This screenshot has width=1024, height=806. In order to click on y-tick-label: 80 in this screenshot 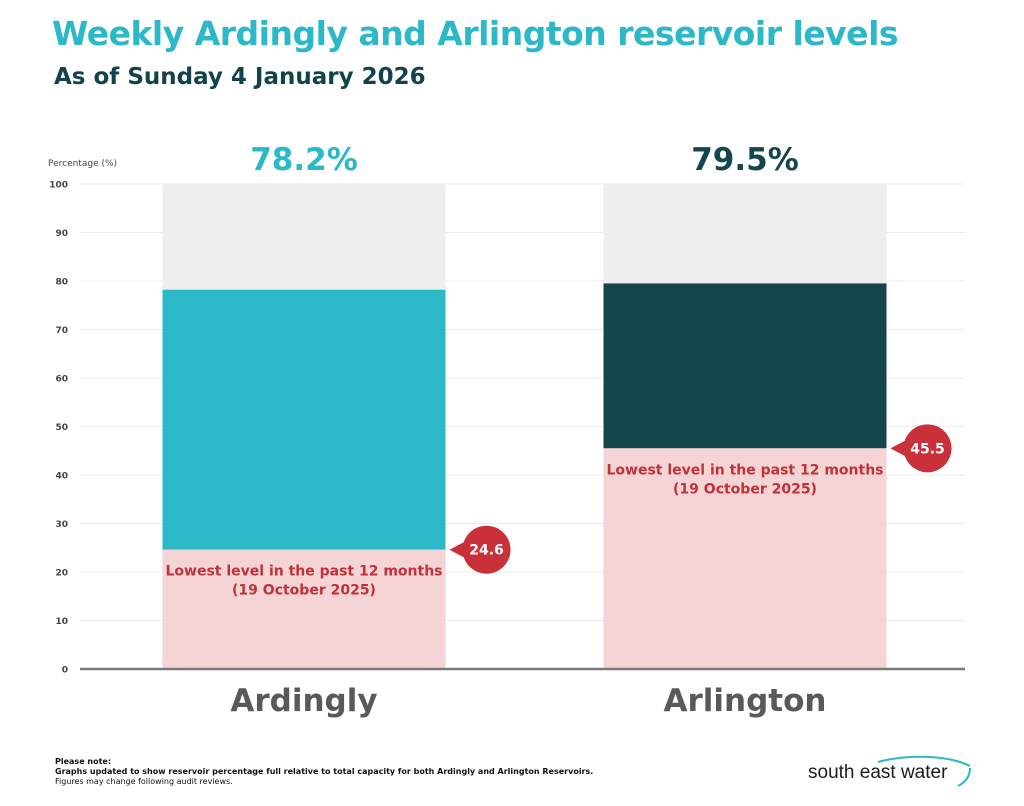, I will do `click(61, 283)`.